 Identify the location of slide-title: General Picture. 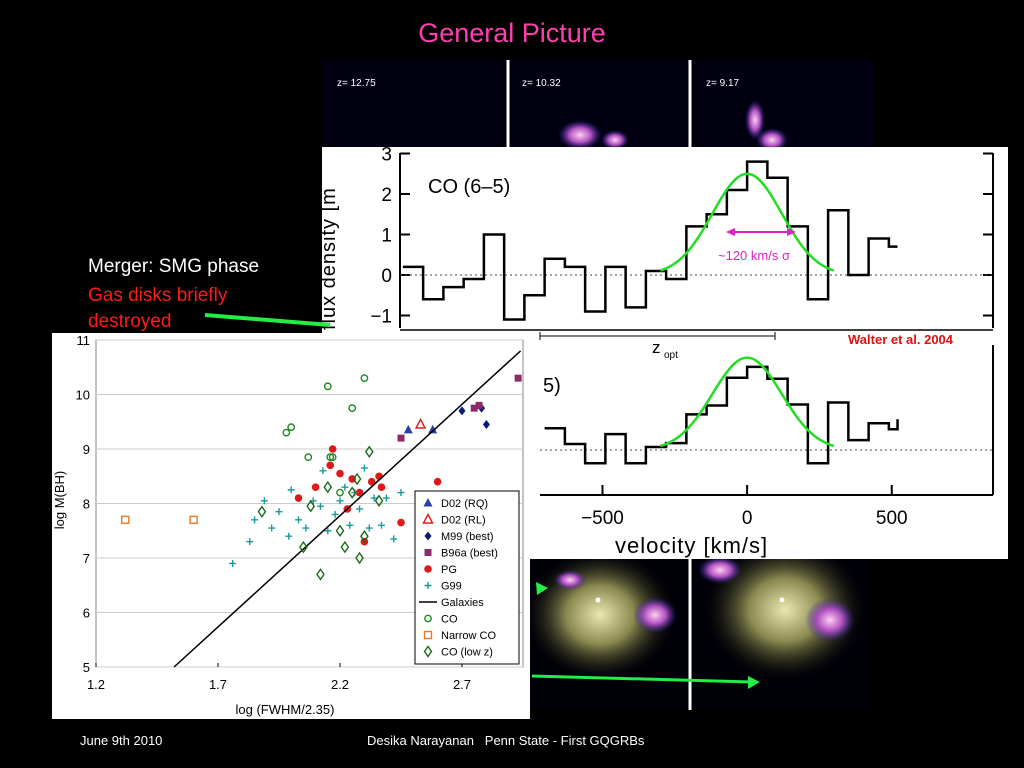
(512, 33).